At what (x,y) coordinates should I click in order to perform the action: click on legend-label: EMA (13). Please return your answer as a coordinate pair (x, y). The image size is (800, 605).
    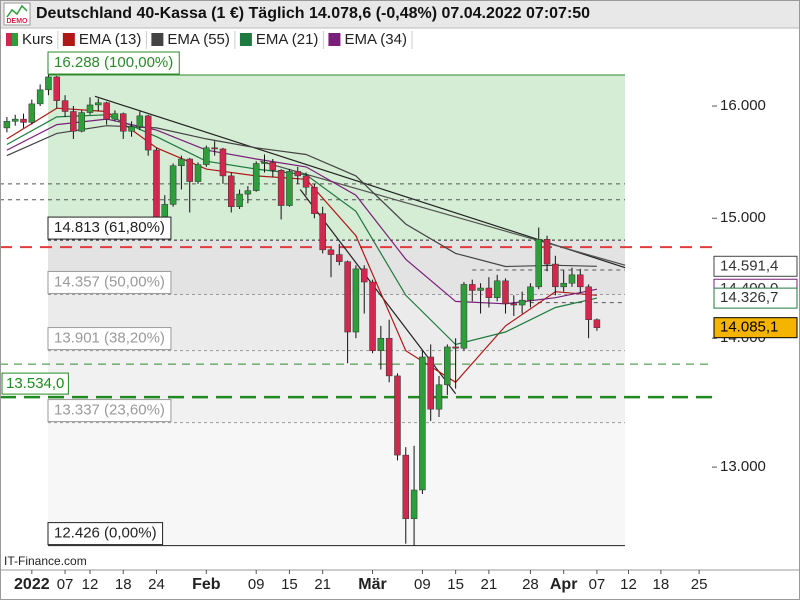
    Looking at the image, I should click on (110, 39).